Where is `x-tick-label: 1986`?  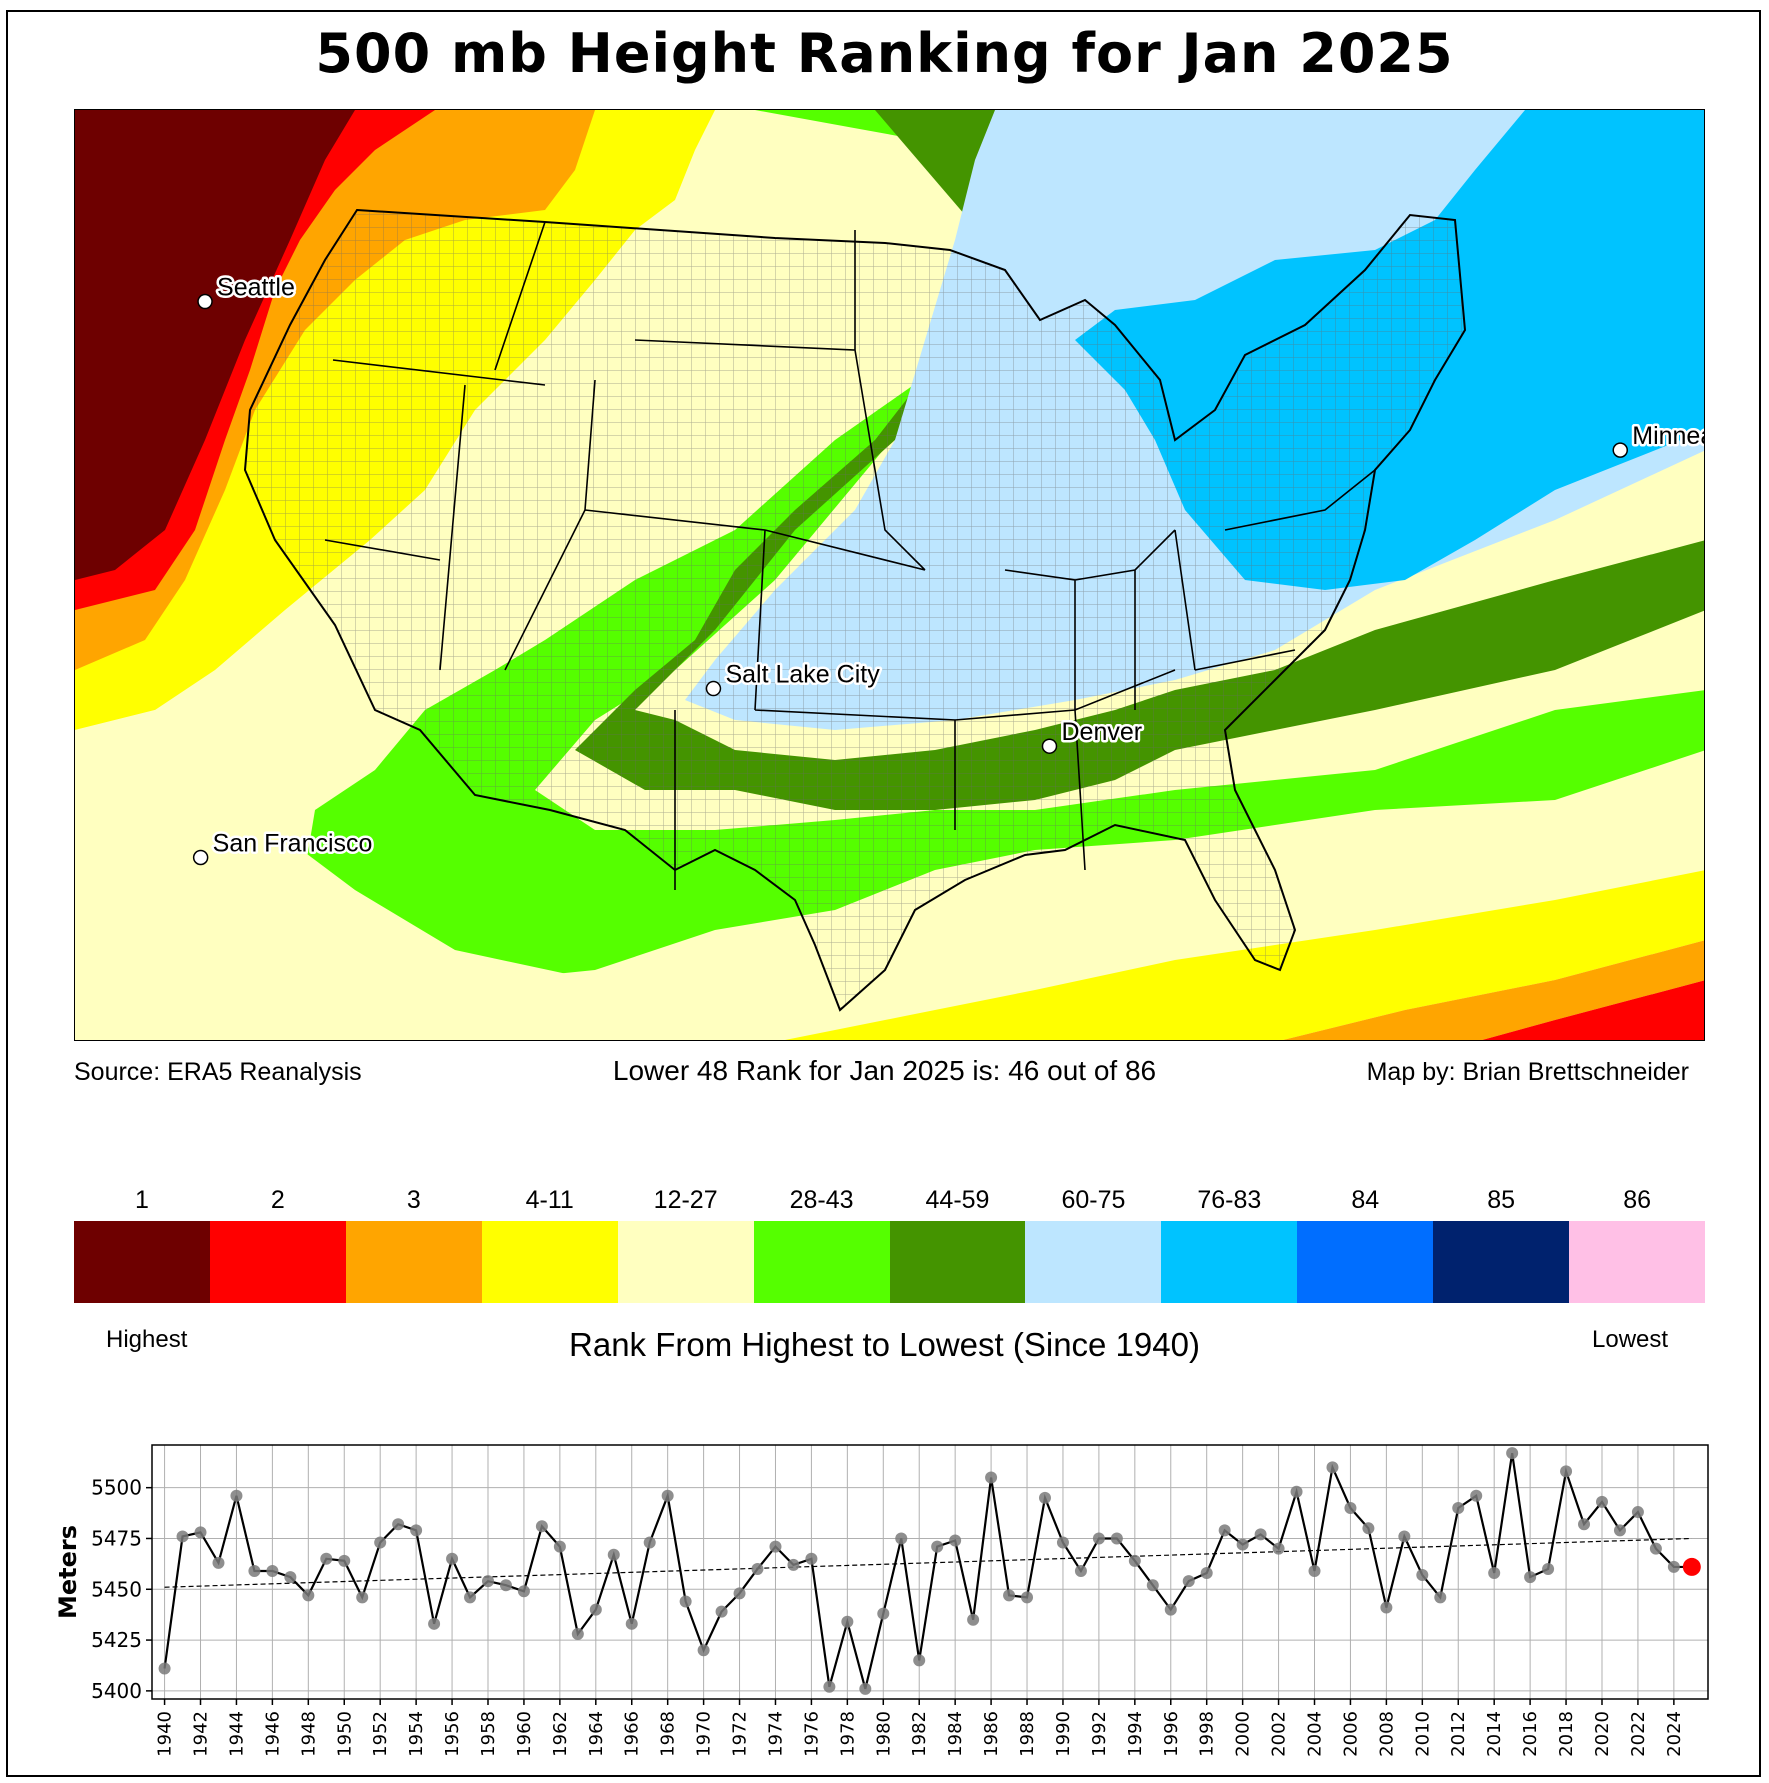 x-tick-label: 1986 is located at coordinates (991, 1734).